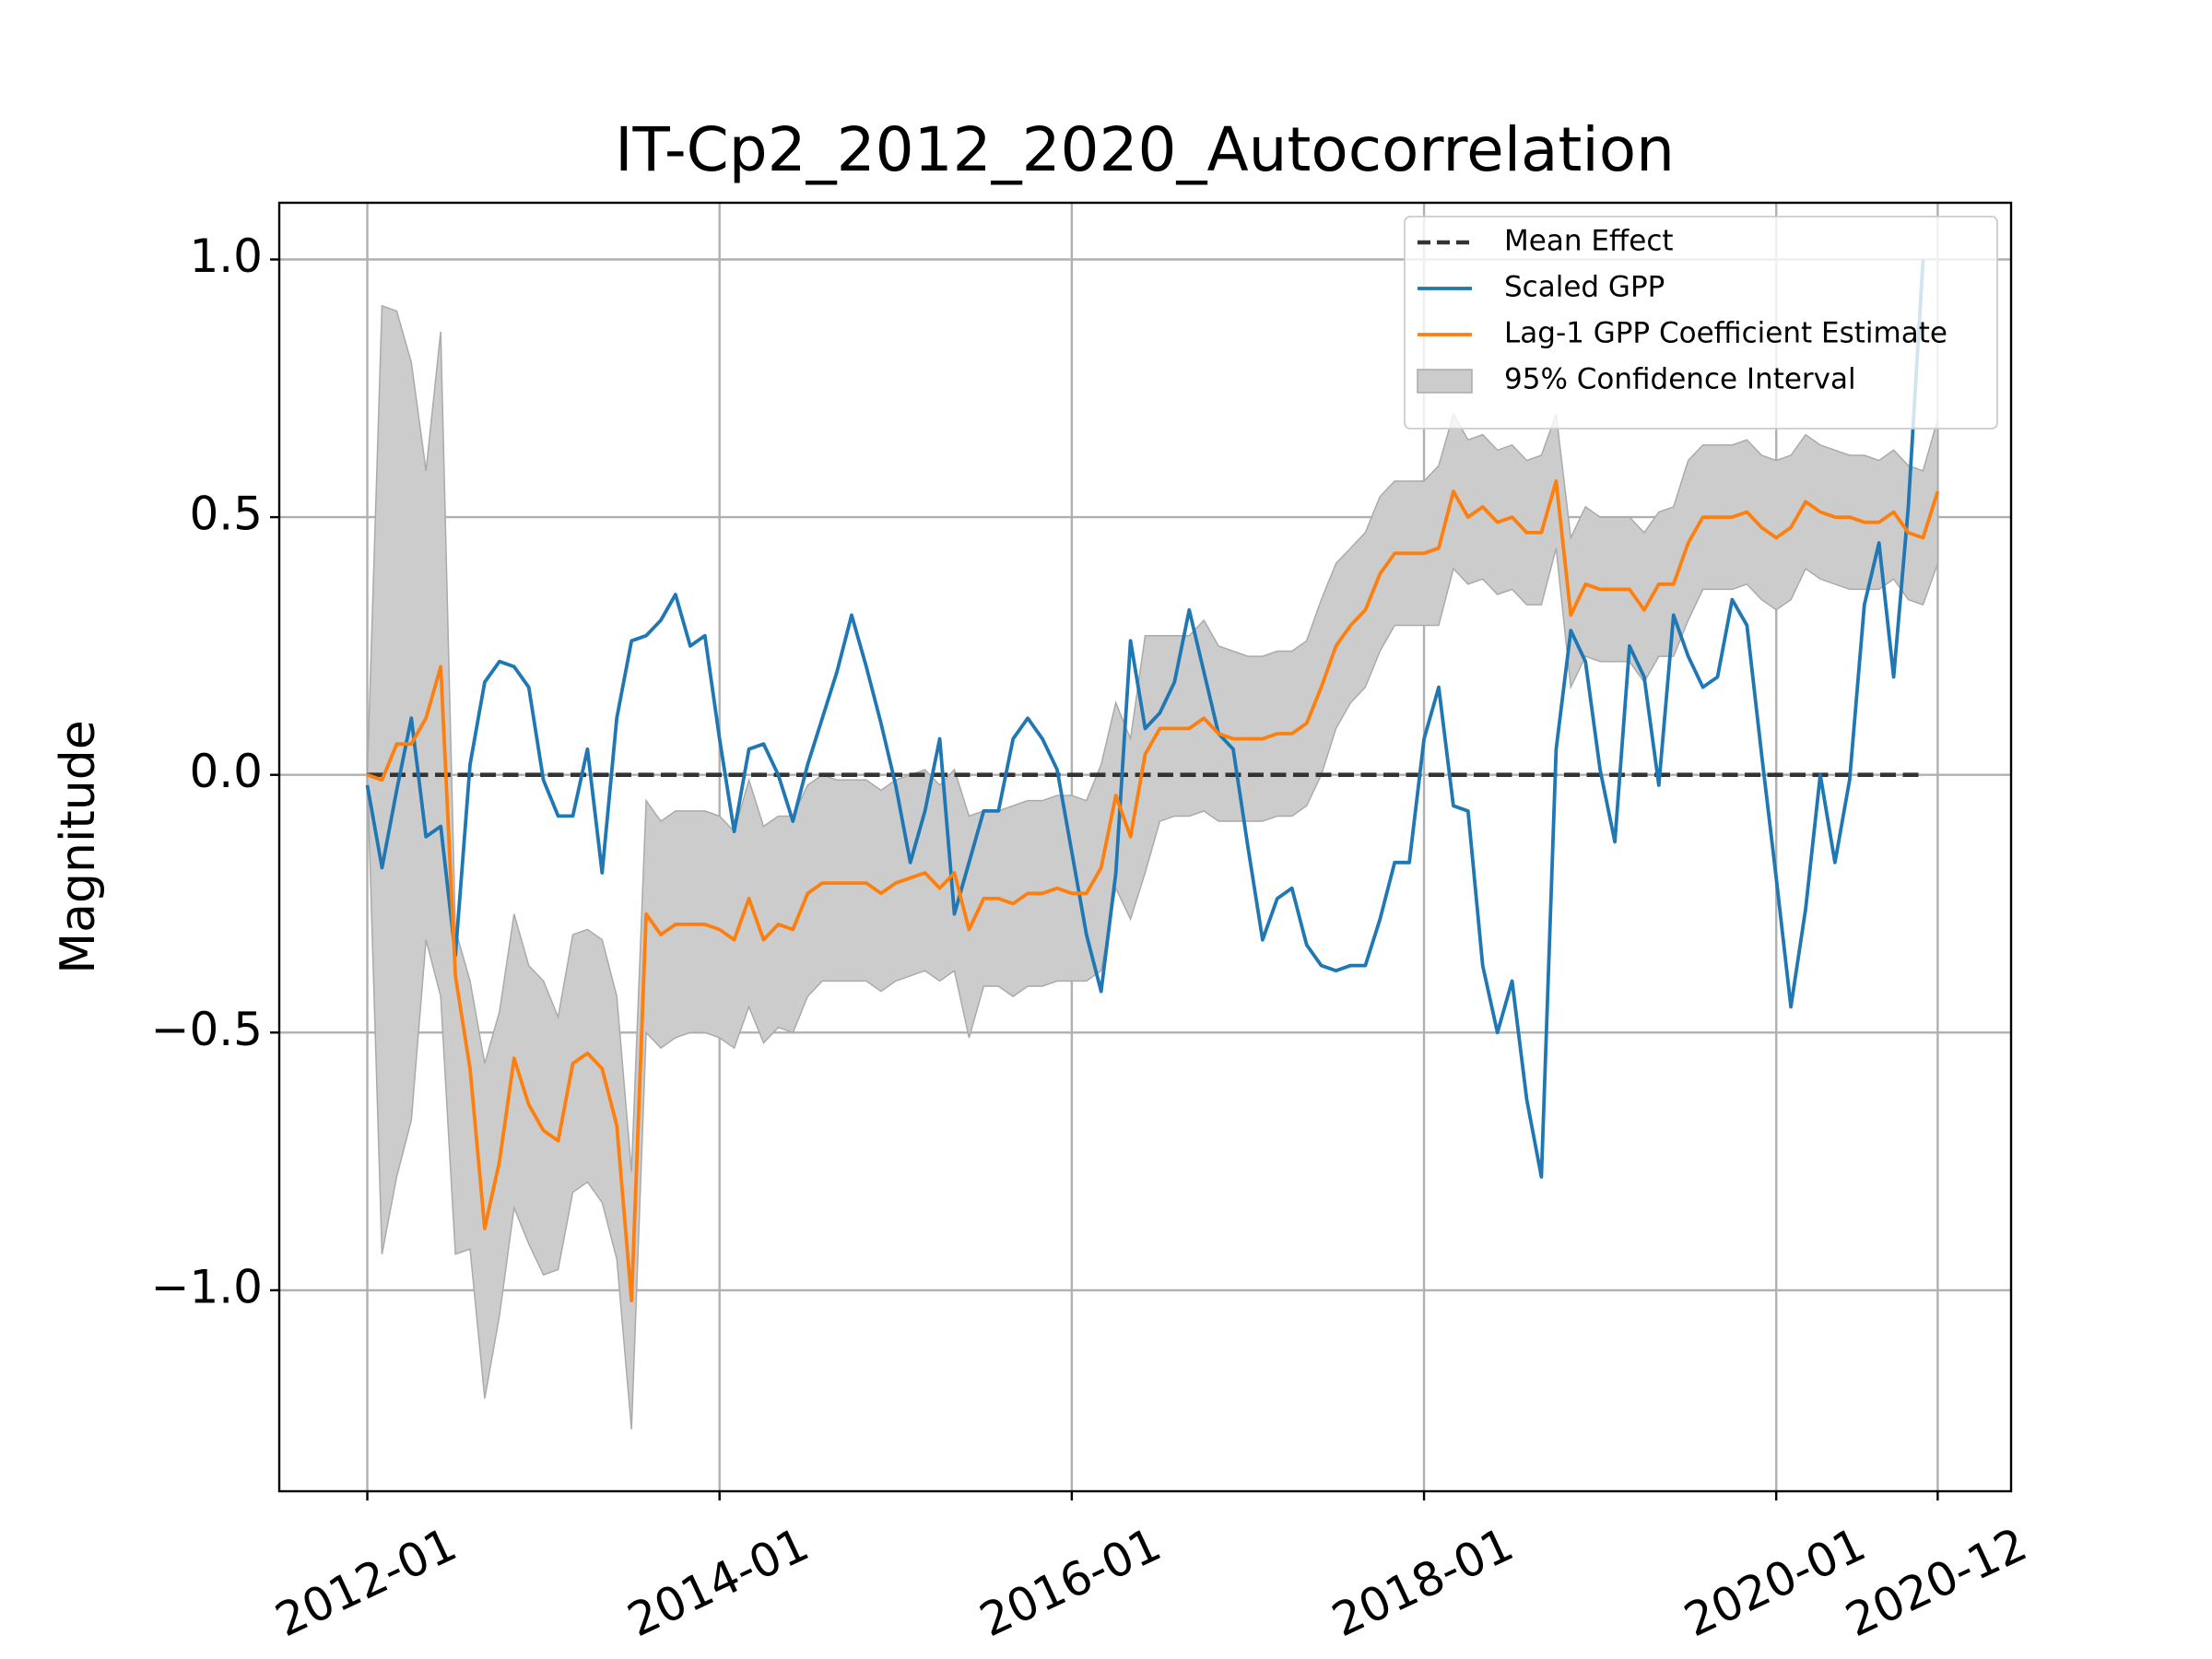  I want to click on y-tick-label: −0.5, so click(207, 1029).